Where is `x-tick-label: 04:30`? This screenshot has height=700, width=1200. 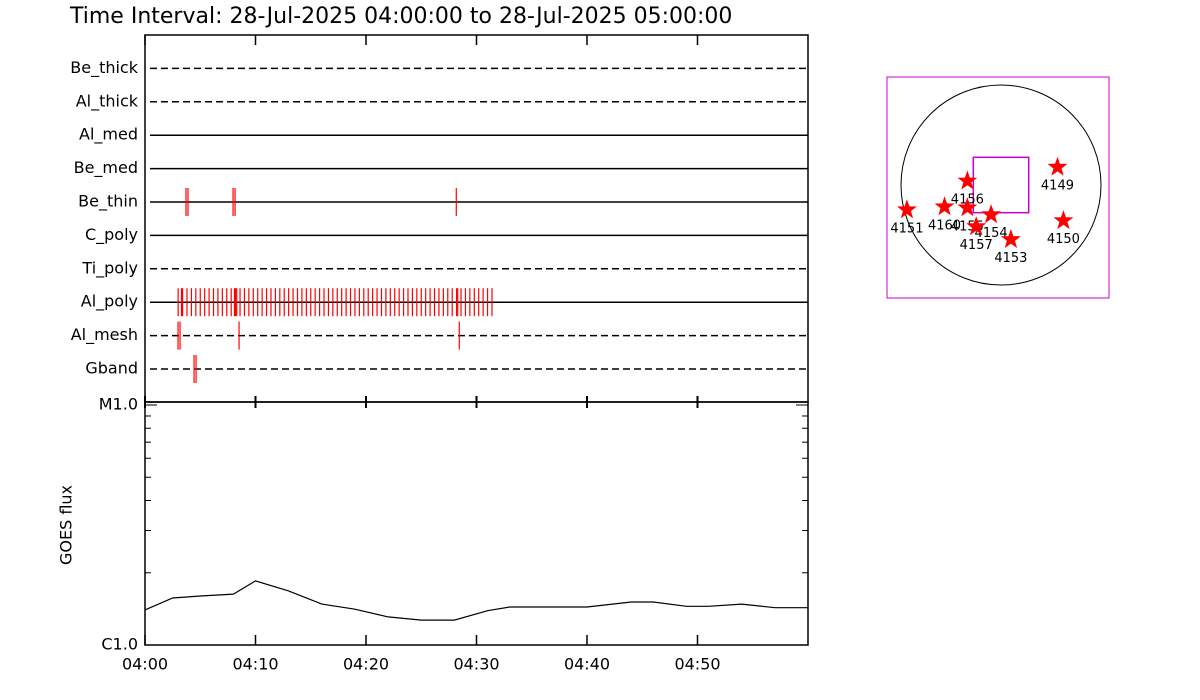
x-tick-label: 04:30 is located at coordinates (476, 664).